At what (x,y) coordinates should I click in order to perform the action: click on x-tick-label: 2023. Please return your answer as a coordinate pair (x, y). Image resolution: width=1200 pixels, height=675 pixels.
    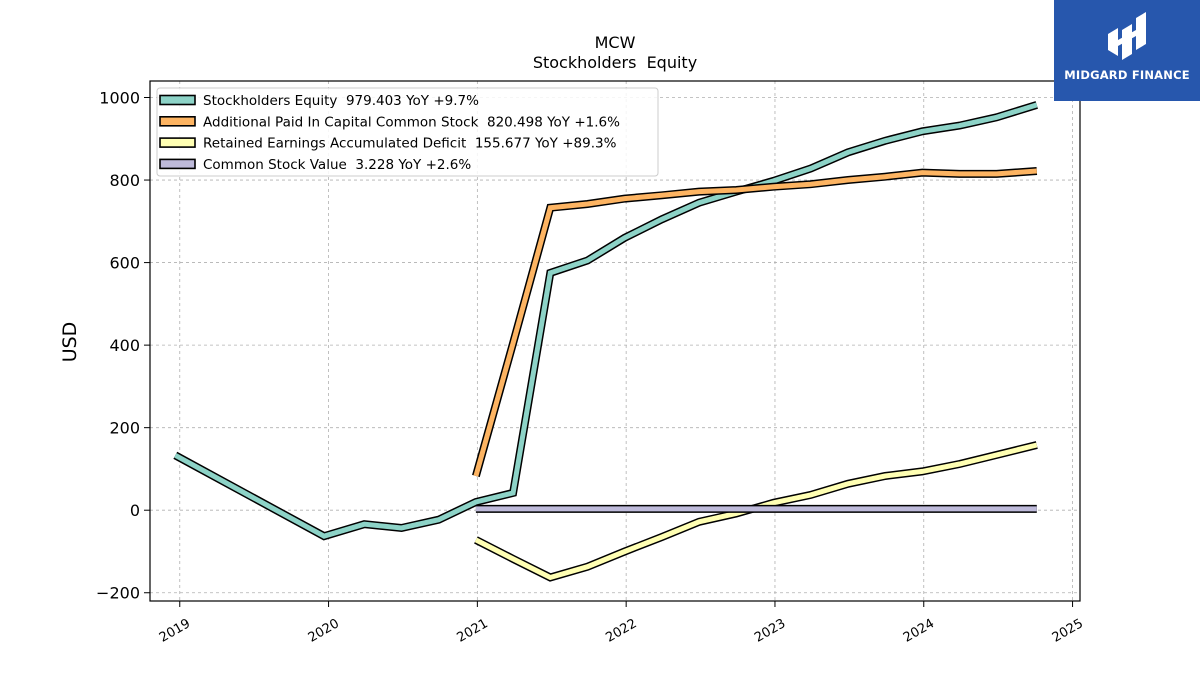
    Looking at the image, I should click on (770, 631).